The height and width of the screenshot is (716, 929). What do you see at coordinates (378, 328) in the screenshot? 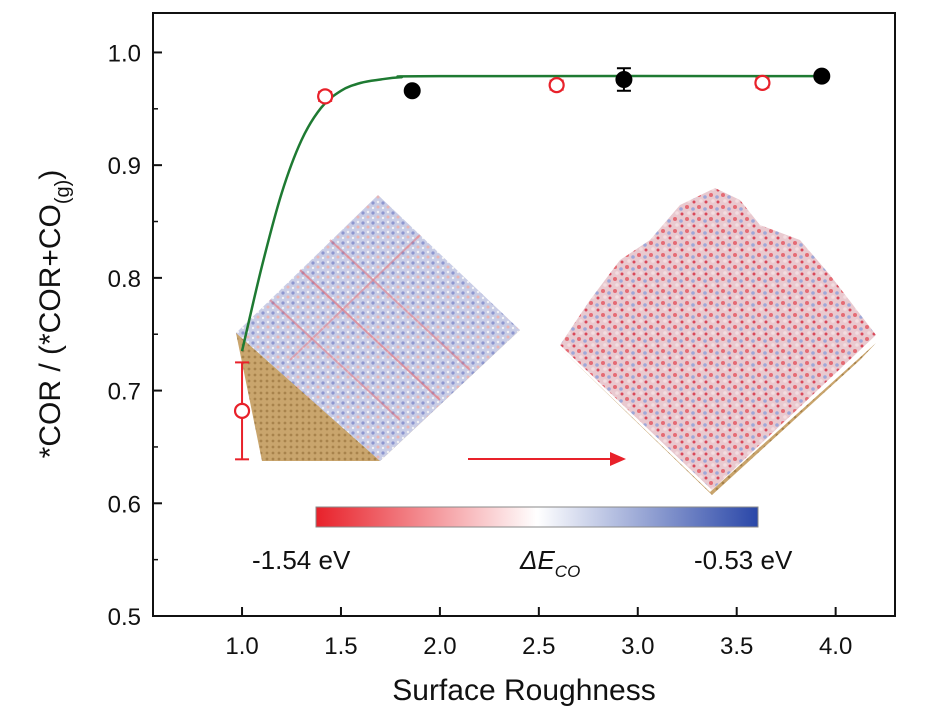
I see `inset-flat-surface` at bounding box center [378, 328].